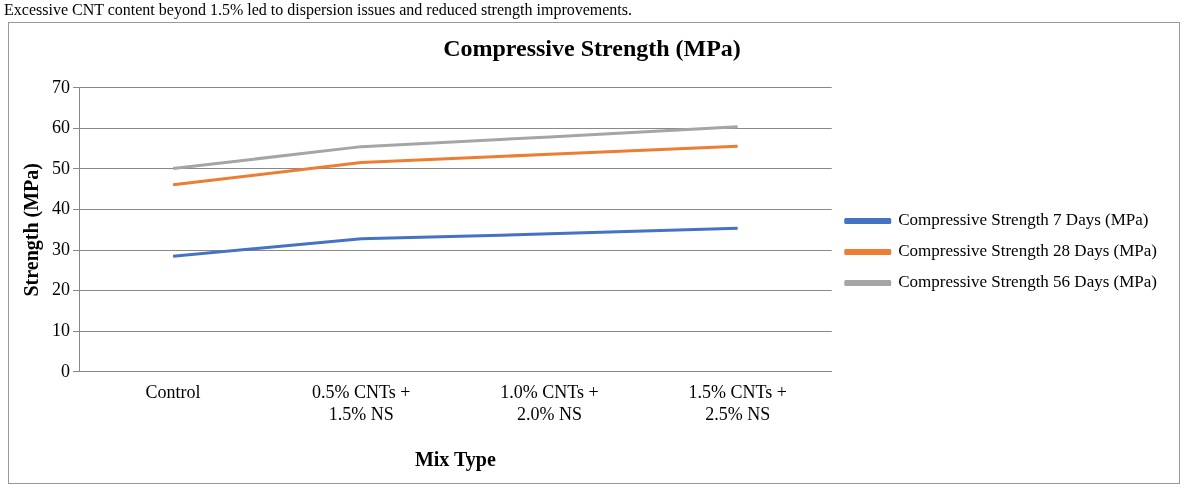 The width and height of the screenshot is (1188, 490). I want to click on y-tick-label: 70, so click(61, 86).